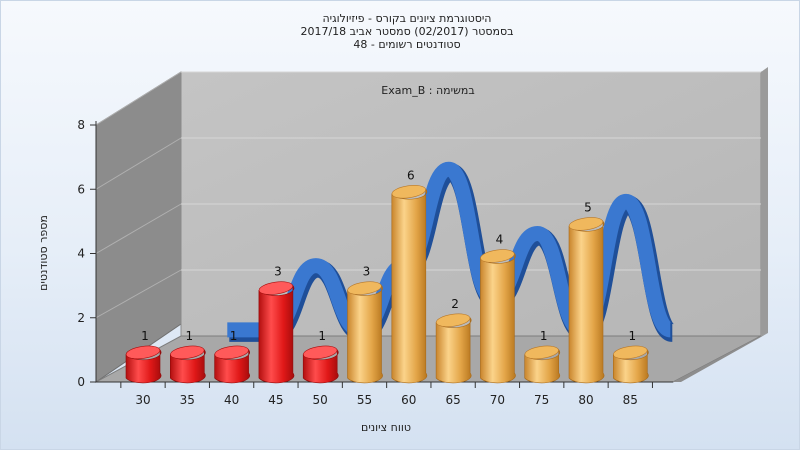 The width and height of the screenshot is (800, 455). Describe the element at coordinates (497, 400) in the screenshot. I see `x-tick-label: 70` at that location.